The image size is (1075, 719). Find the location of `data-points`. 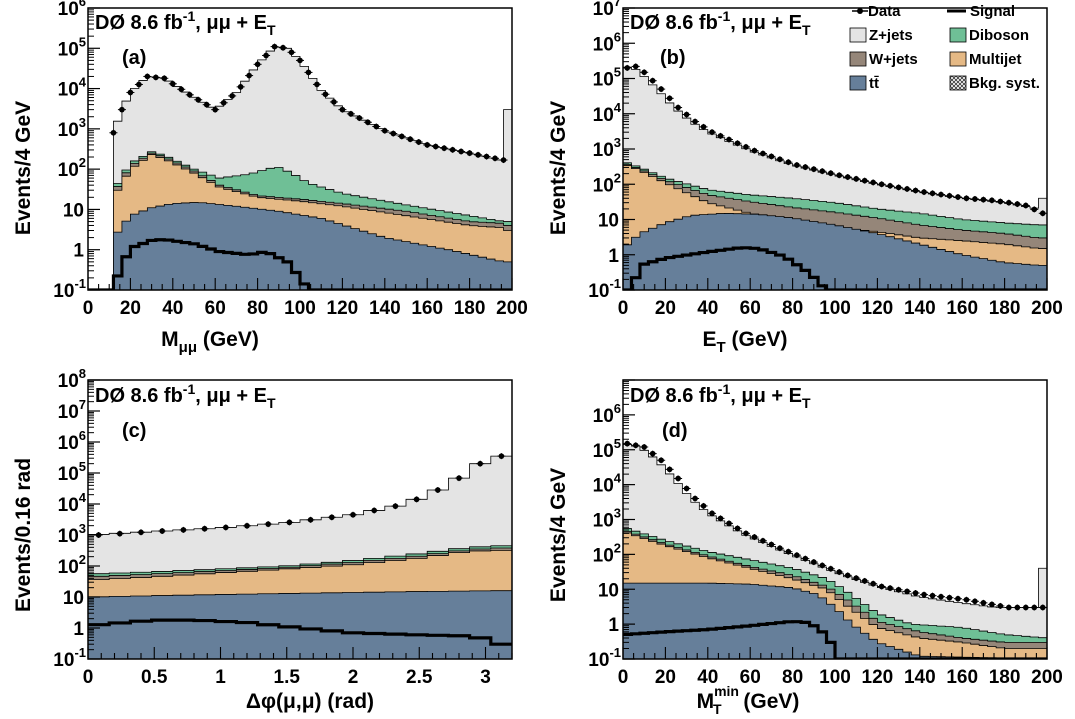

data-points is located at coordinates (308, 103).